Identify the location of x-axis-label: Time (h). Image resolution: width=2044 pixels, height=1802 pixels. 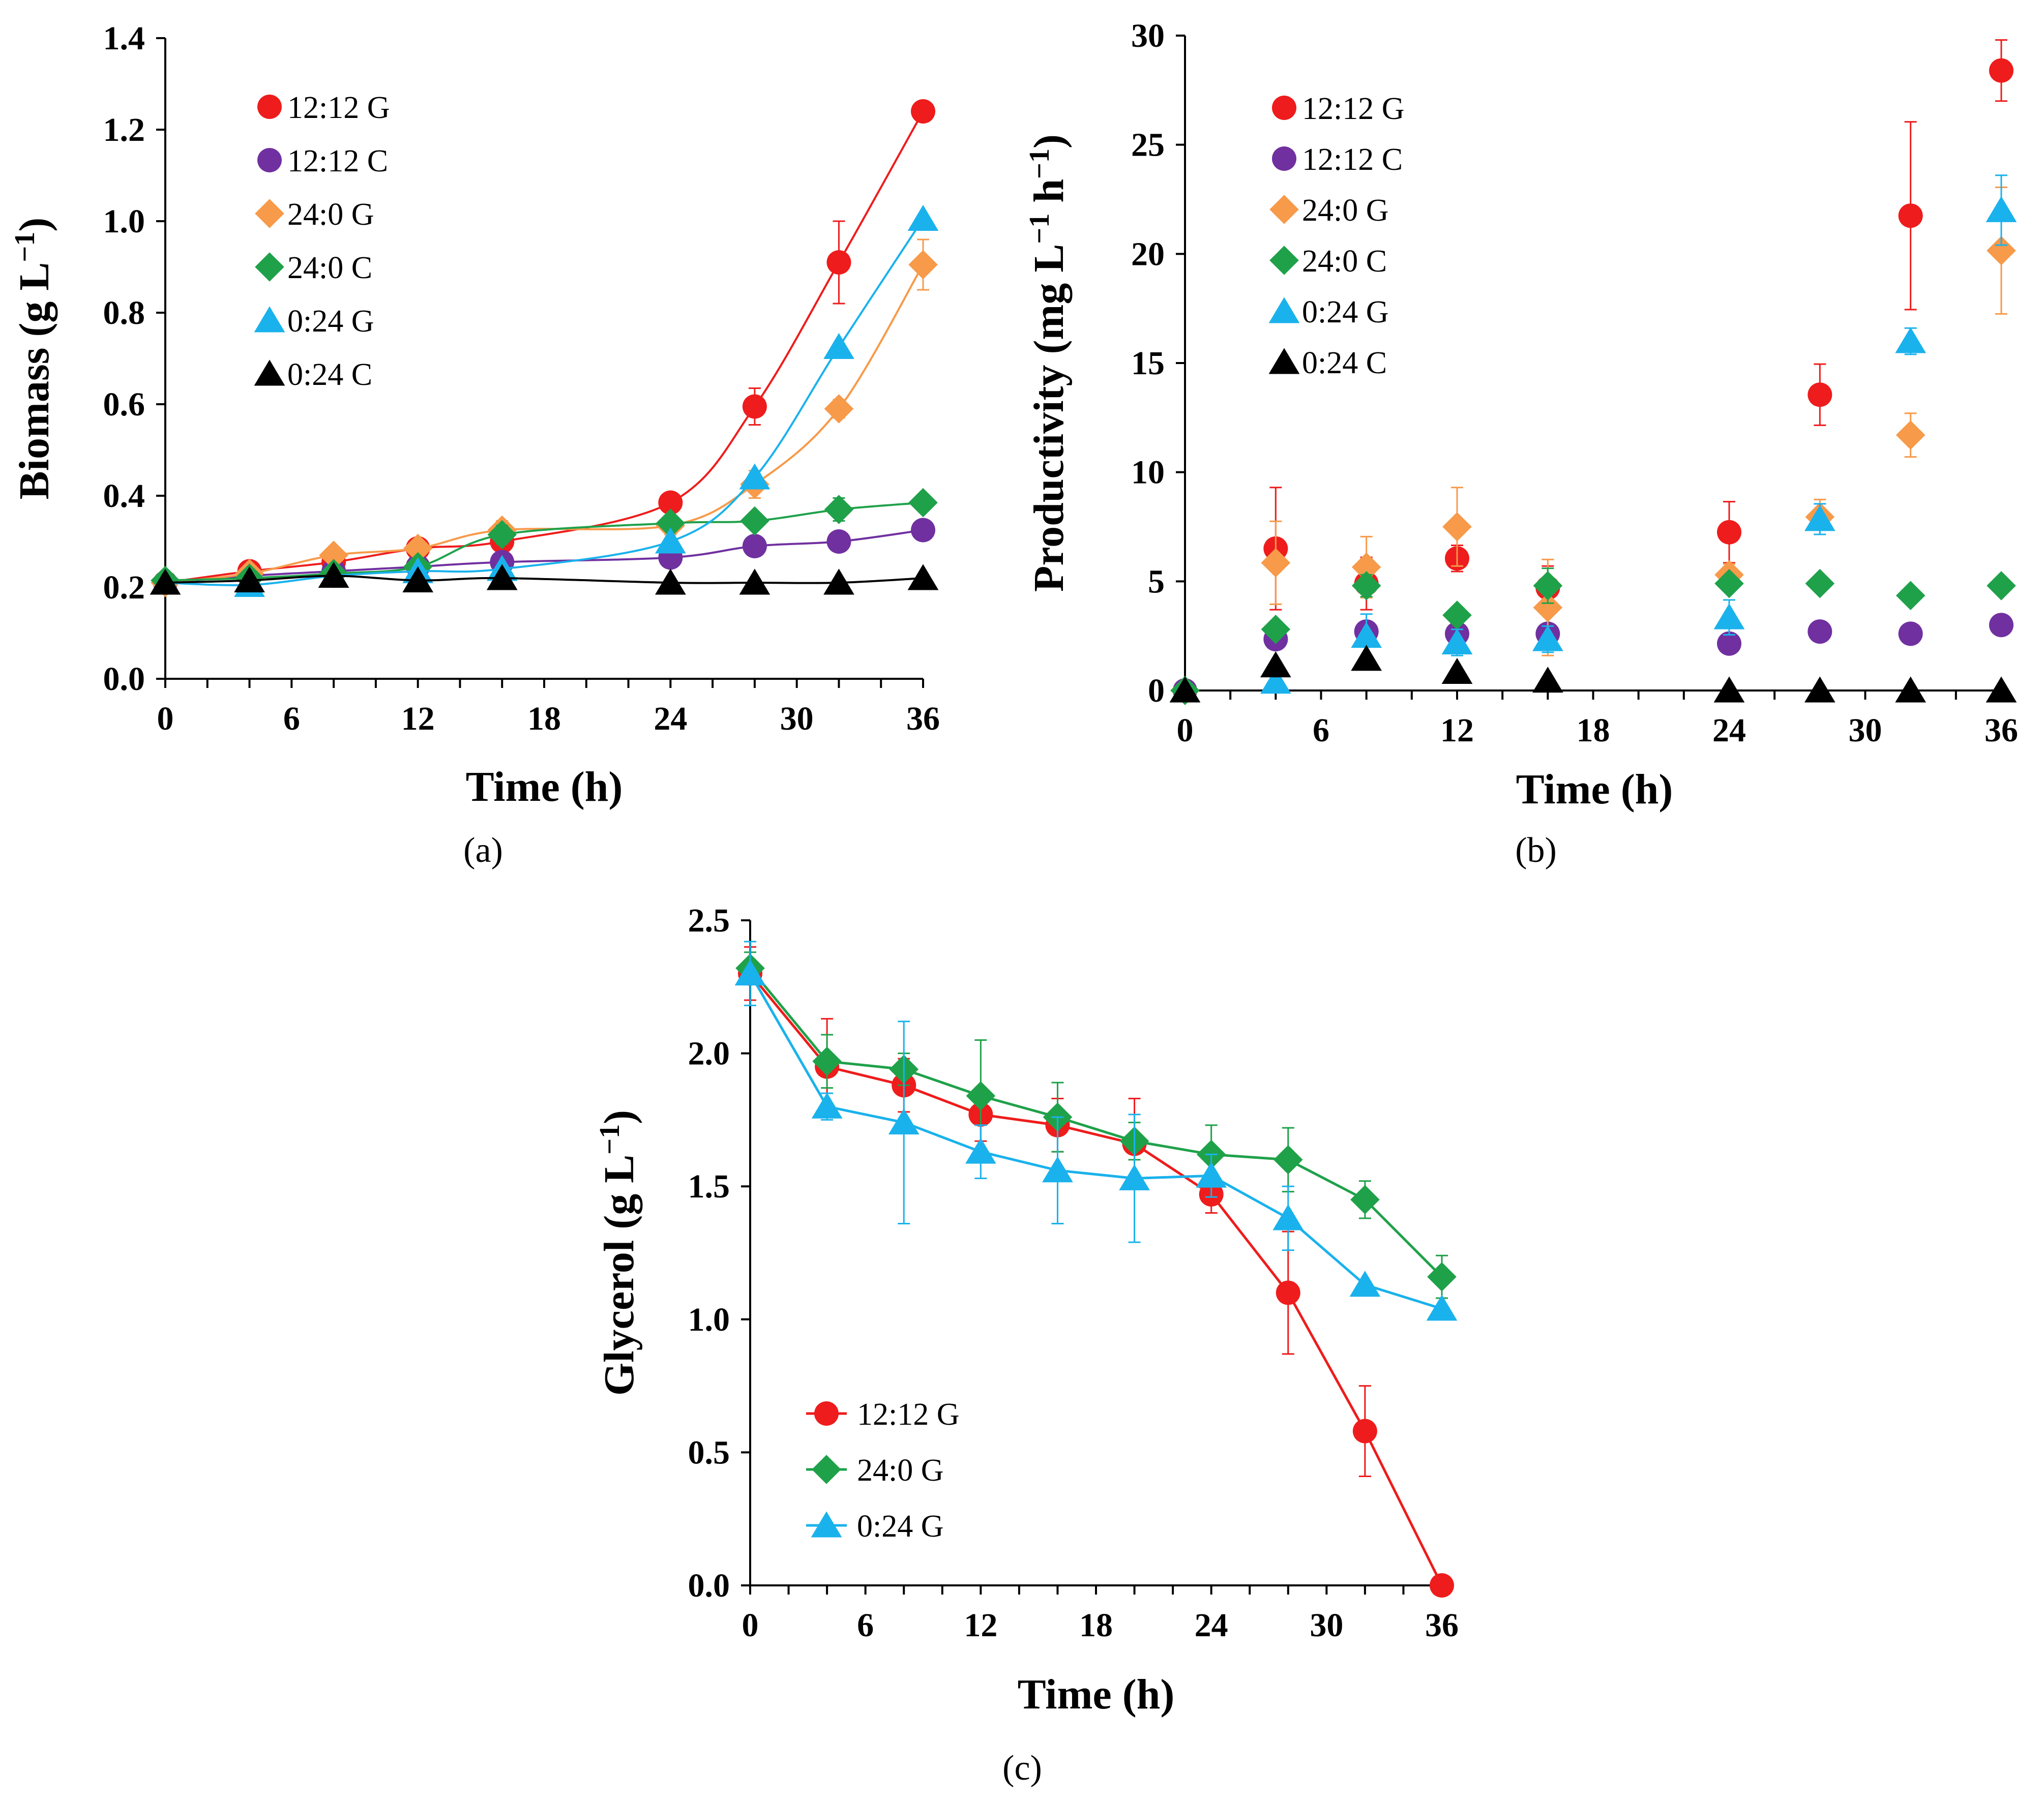
(1595, 789).